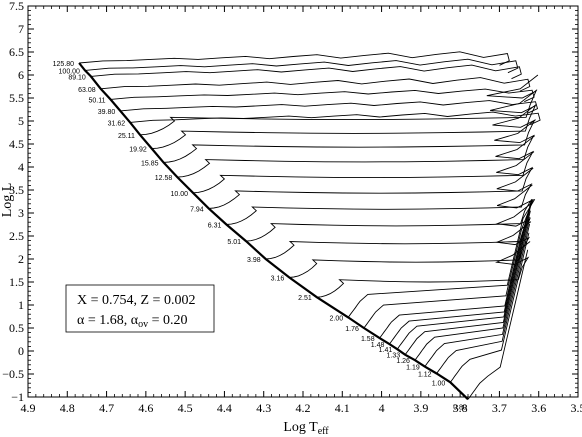  I want to click on x-tick-label: 3.8, so click(460, 408).